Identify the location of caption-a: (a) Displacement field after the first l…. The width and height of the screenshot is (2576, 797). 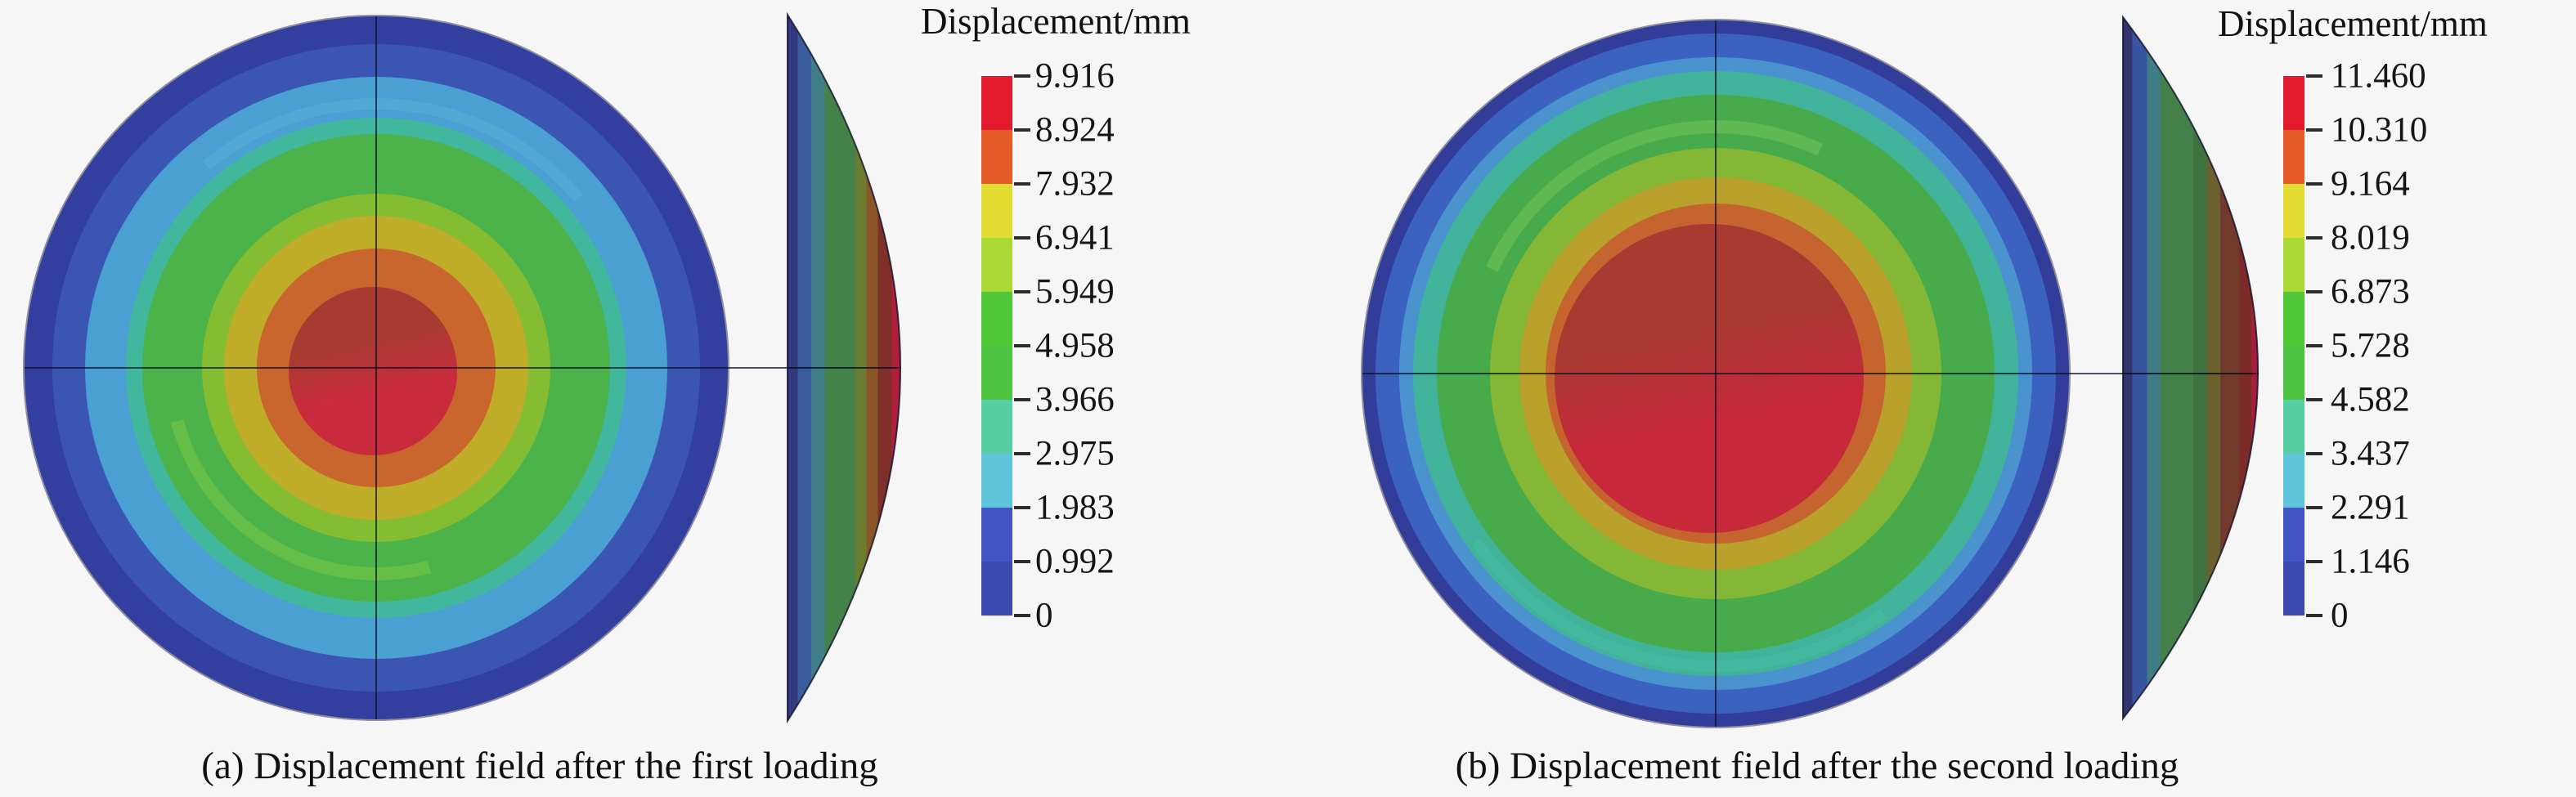
(539, 766).